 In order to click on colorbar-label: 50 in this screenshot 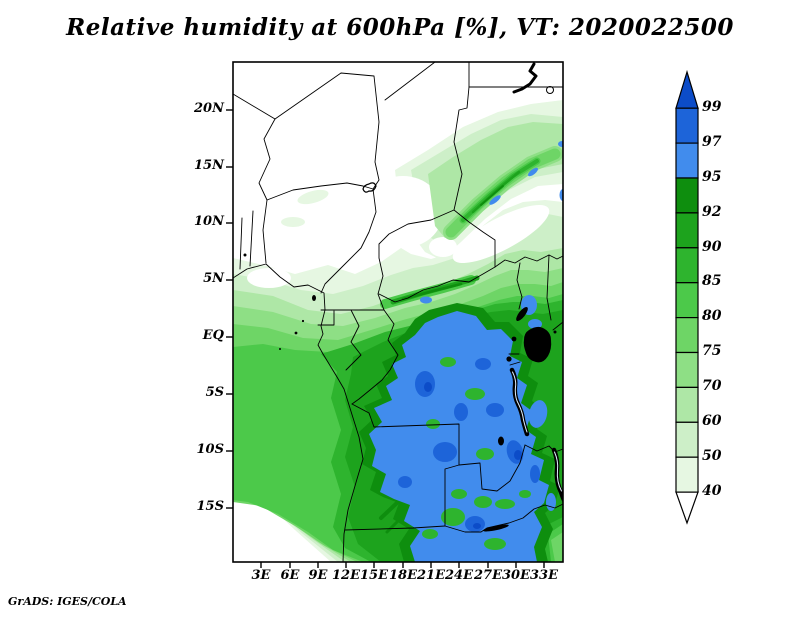, I will do `click(712, 456)`.